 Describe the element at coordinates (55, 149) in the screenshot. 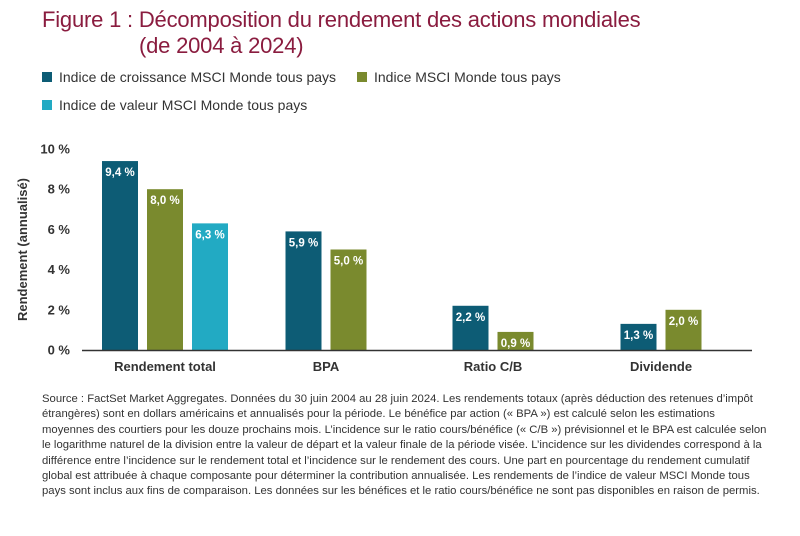

I see `y-tick-label: 10 %` at that location.